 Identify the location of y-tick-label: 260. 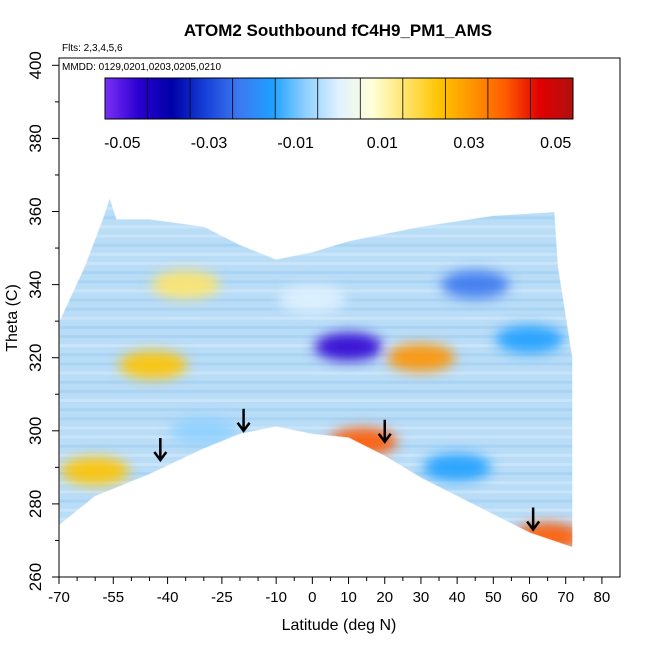
(35, 577).